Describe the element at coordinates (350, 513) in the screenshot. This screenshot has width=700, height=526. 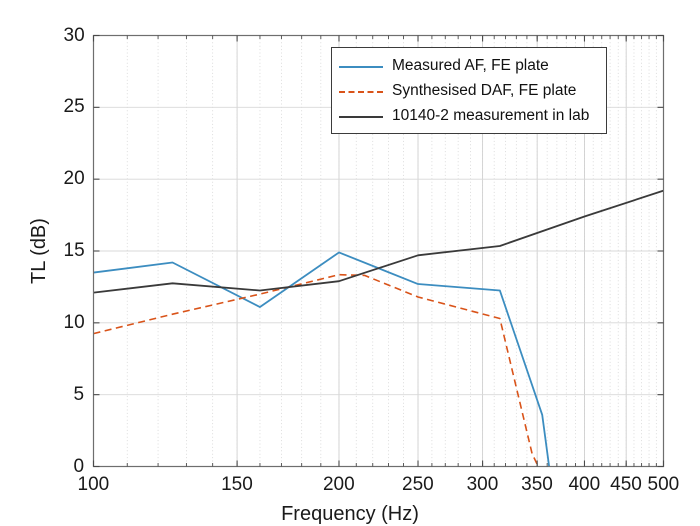
I see `x-axis-title: Frequency (Hz)` at that location.